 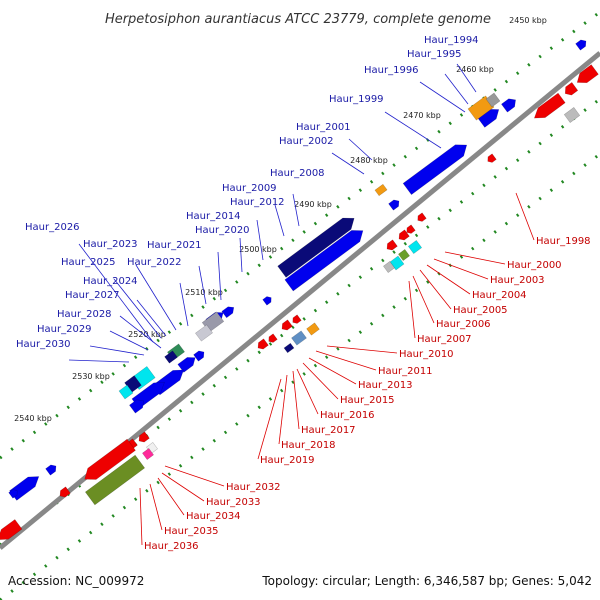 I want to click on gene-label-Haur_1998: Haur_1998, so click(x=563, y=241).